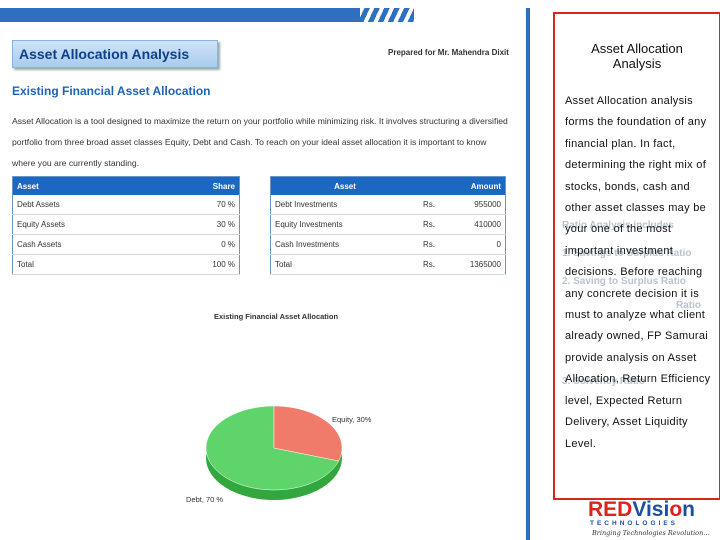 Image resolution: width=720 pixels, height=540 pixels. What do you see at coordinates (85, 224) in the screenshot?
I see `table-cell: Equity Assets` at bounding box center [85, 224].